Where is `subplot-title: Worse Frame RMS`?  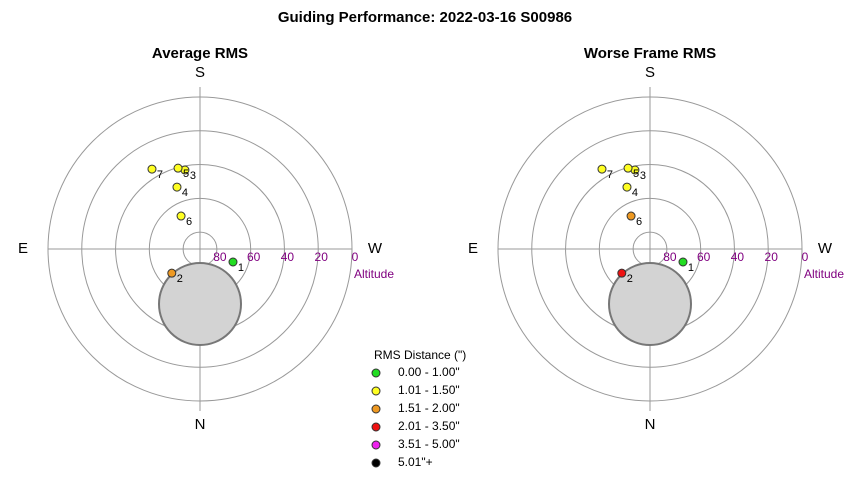
subplot-title: Worse Frame RMS is located at coordinates (650, 53).